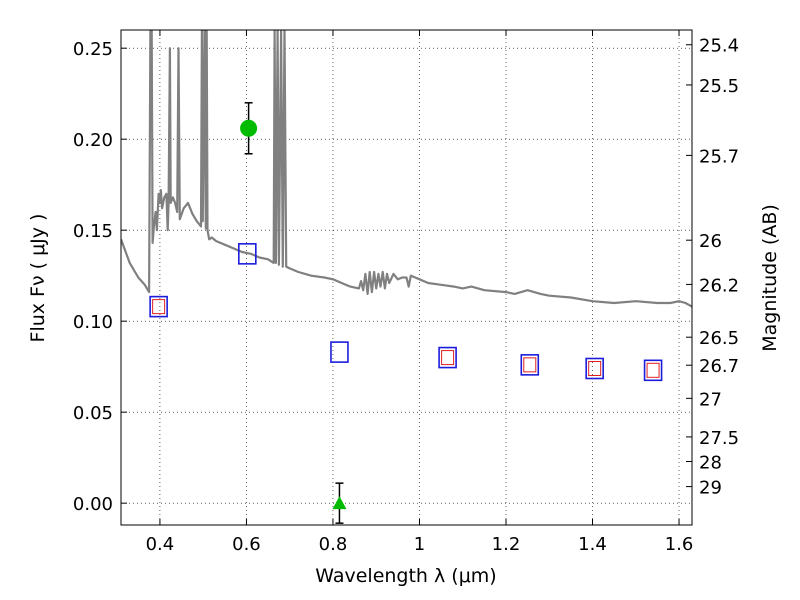 The height and width of the screenshot is (600, 800). I want to click on y-tick-label: 0.25, so click(93, 49).